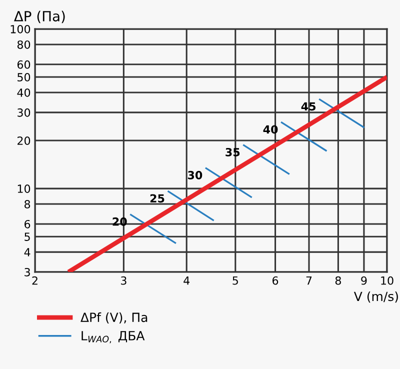 This screenshot has width=400, height=369. What do you see at coordinates (24, 188) in the screenshot?
I see `y-tick-label: 10` at bounding box center [24, 188].